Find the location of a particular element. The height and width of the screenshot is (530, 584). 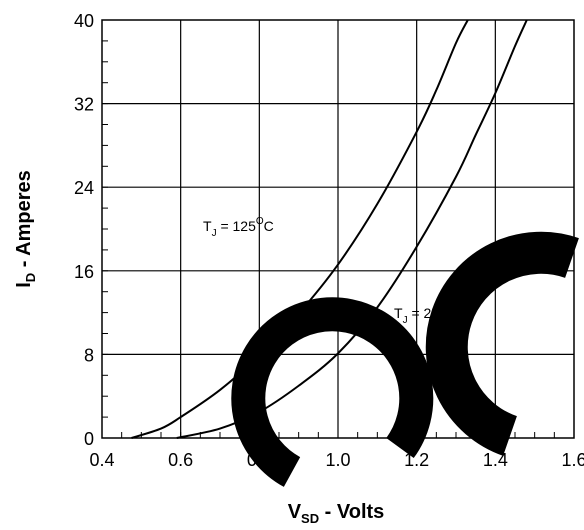

y-axis-title: ID - Amperes is located at coordinates (25, 229).